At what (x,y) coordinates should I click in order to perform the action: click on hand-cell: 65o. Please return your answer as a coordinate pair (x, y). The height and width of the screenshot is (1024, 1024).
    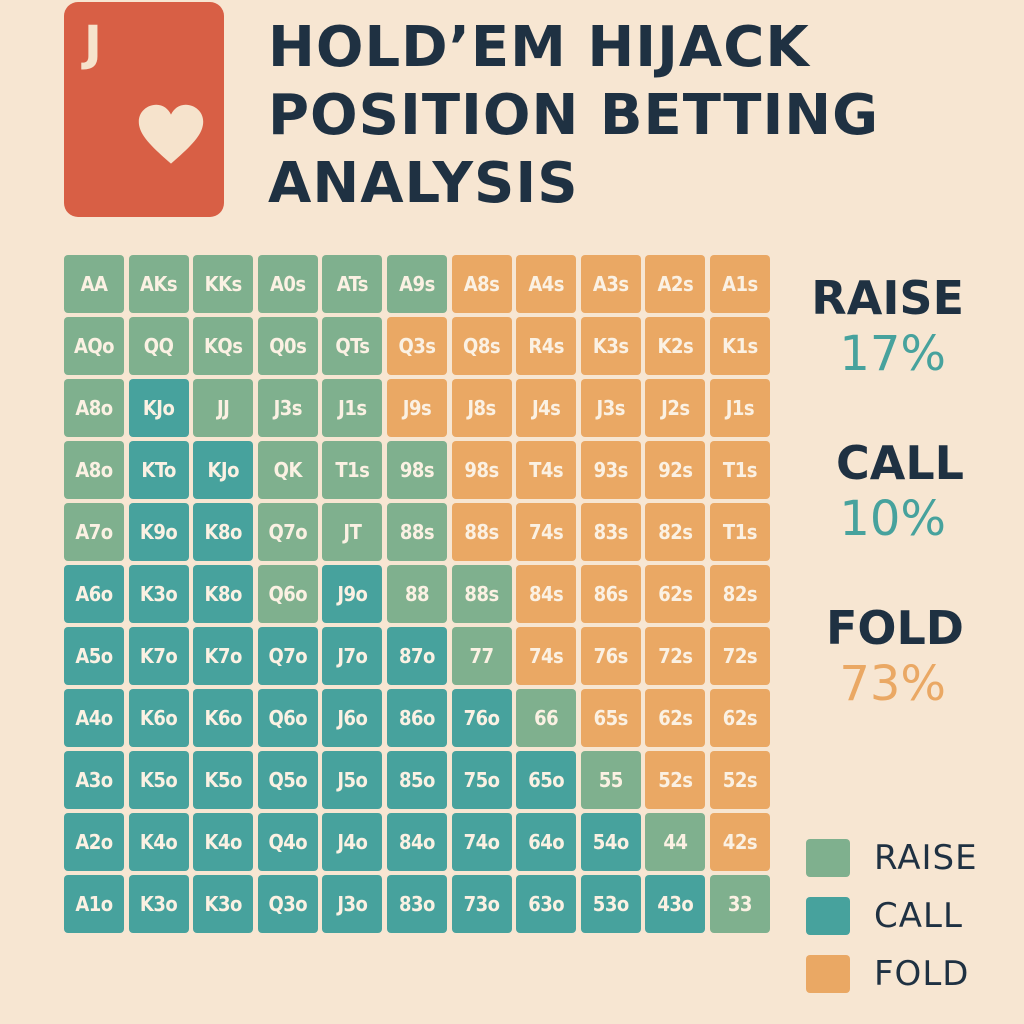
    Looking at the image, I should click on (546, 780).